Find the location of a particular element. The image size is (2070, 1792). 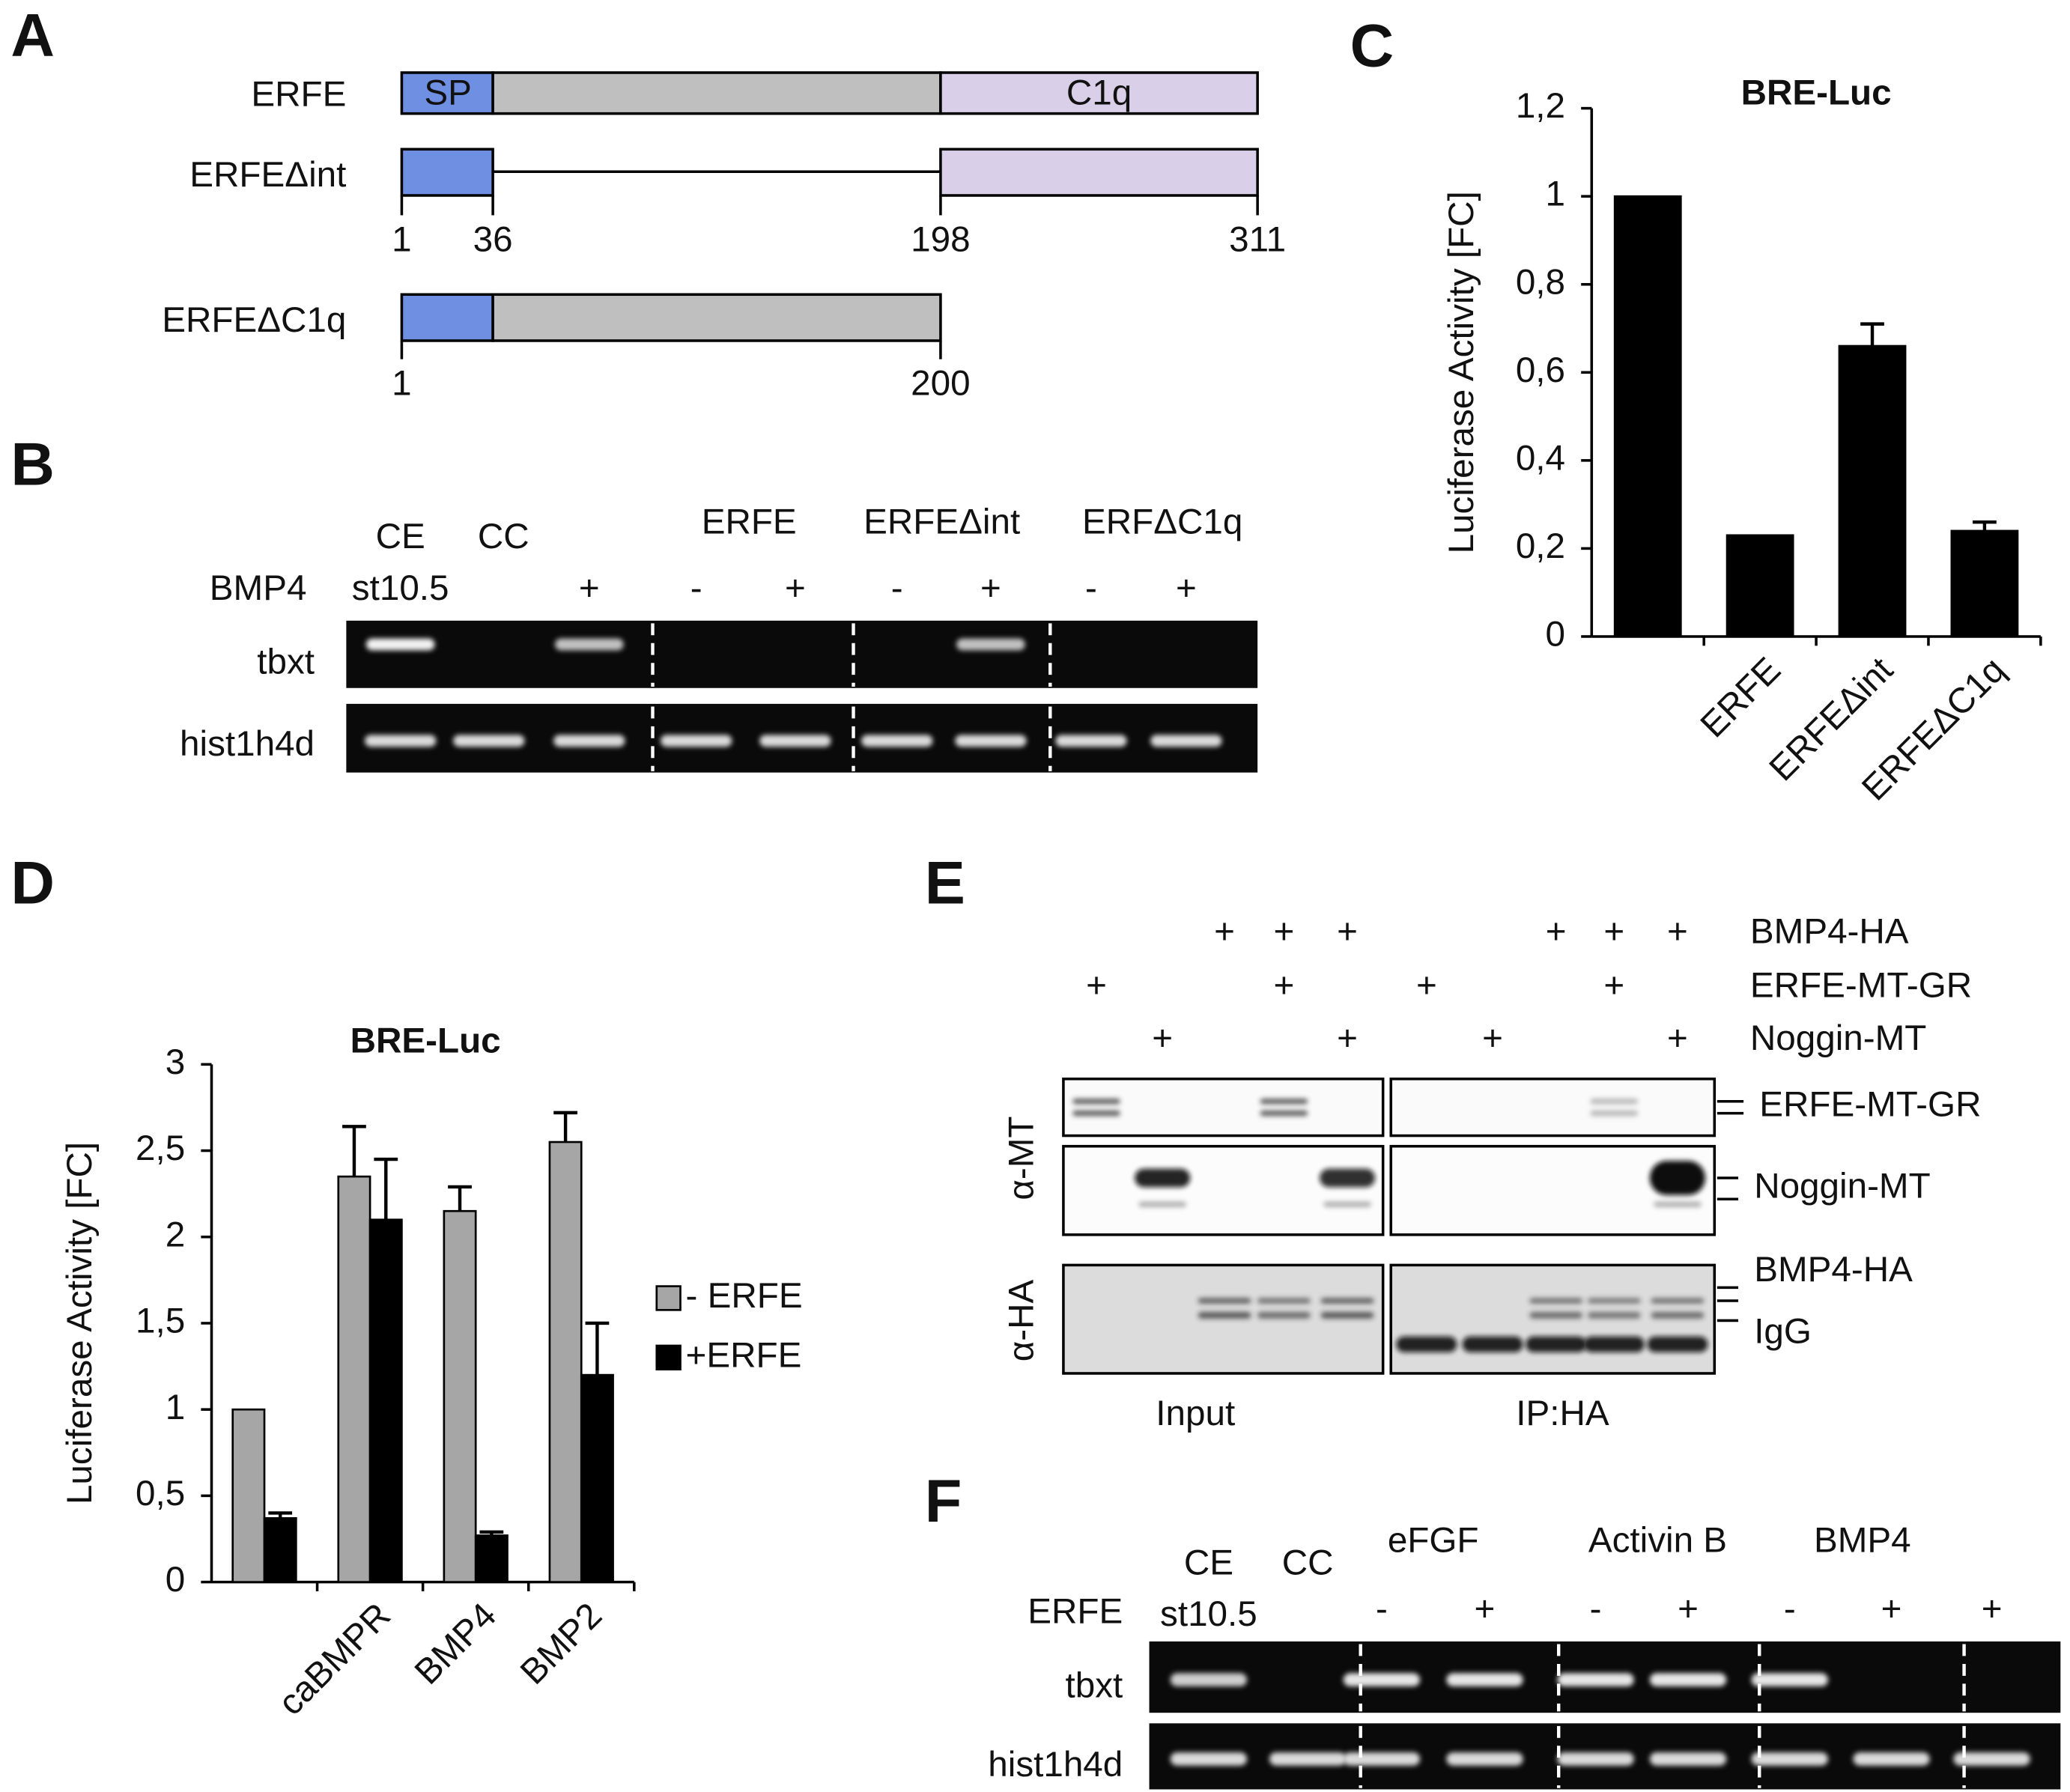

label: 200 is located at coordinates (940, 384).